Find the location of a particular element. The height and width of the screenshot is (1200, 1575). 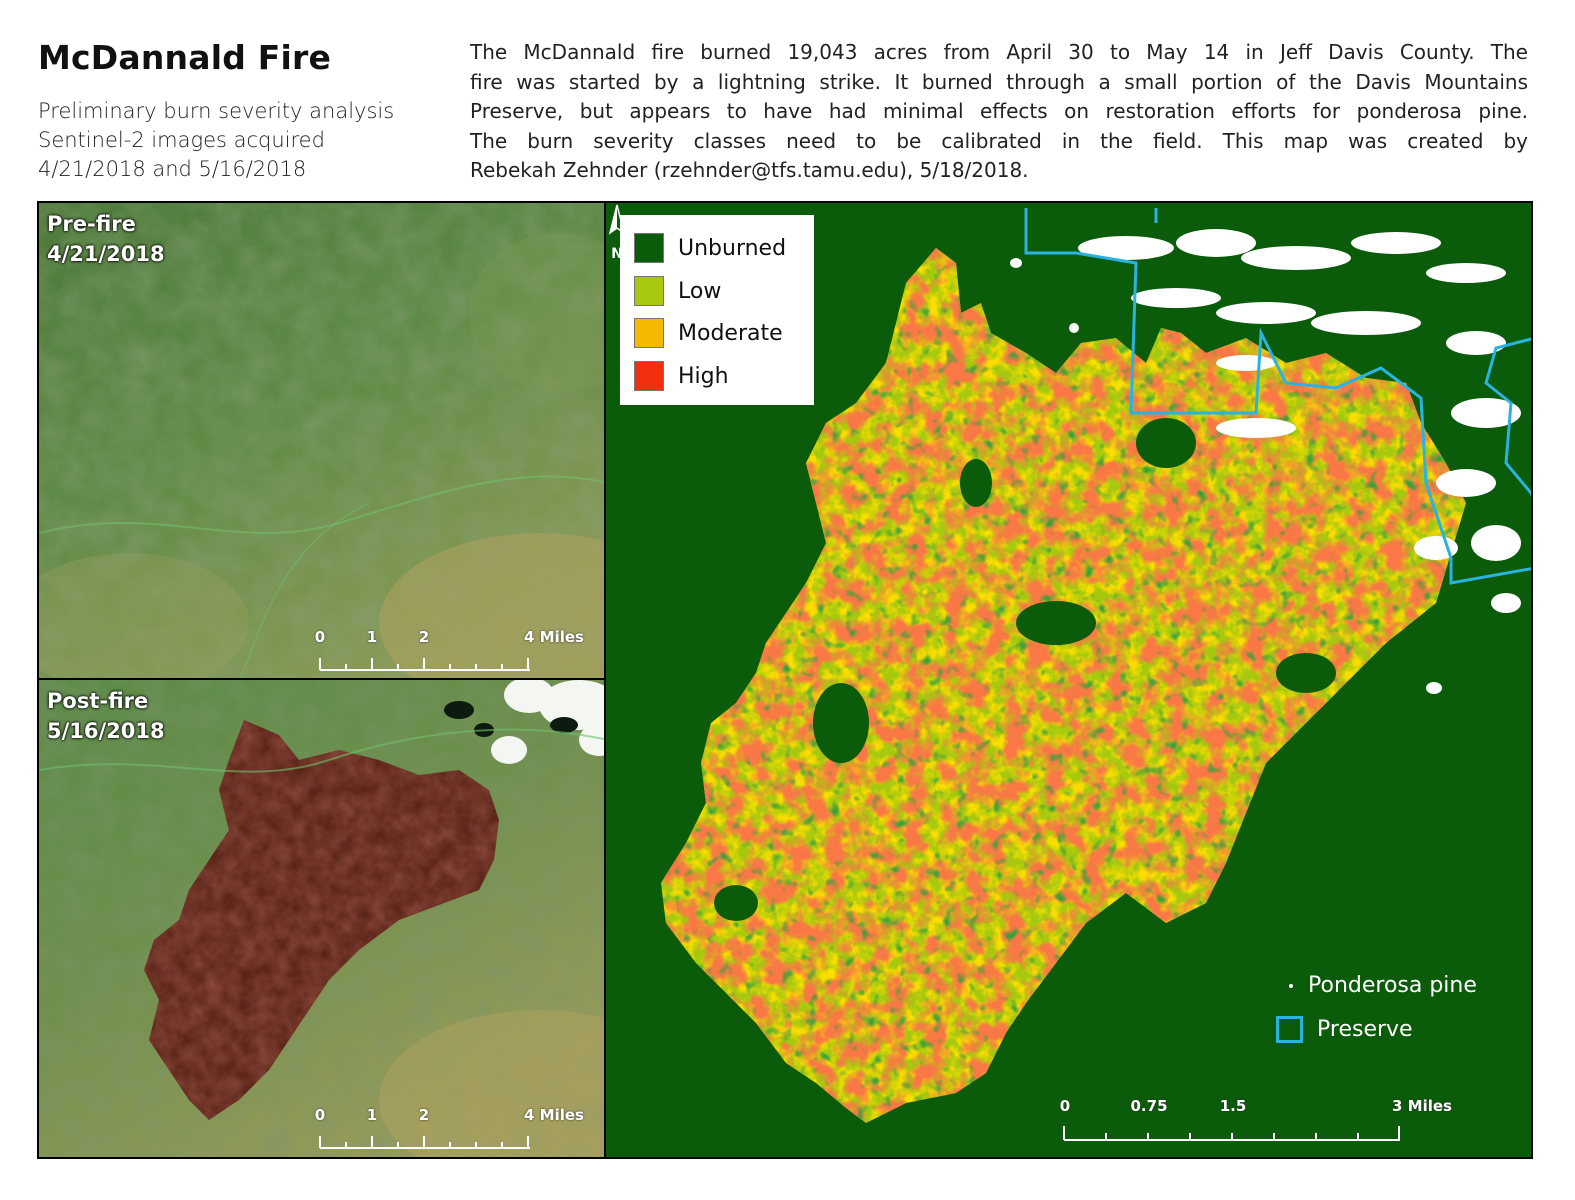

legend-swatch-moderate is located at coordinates (649, 333).